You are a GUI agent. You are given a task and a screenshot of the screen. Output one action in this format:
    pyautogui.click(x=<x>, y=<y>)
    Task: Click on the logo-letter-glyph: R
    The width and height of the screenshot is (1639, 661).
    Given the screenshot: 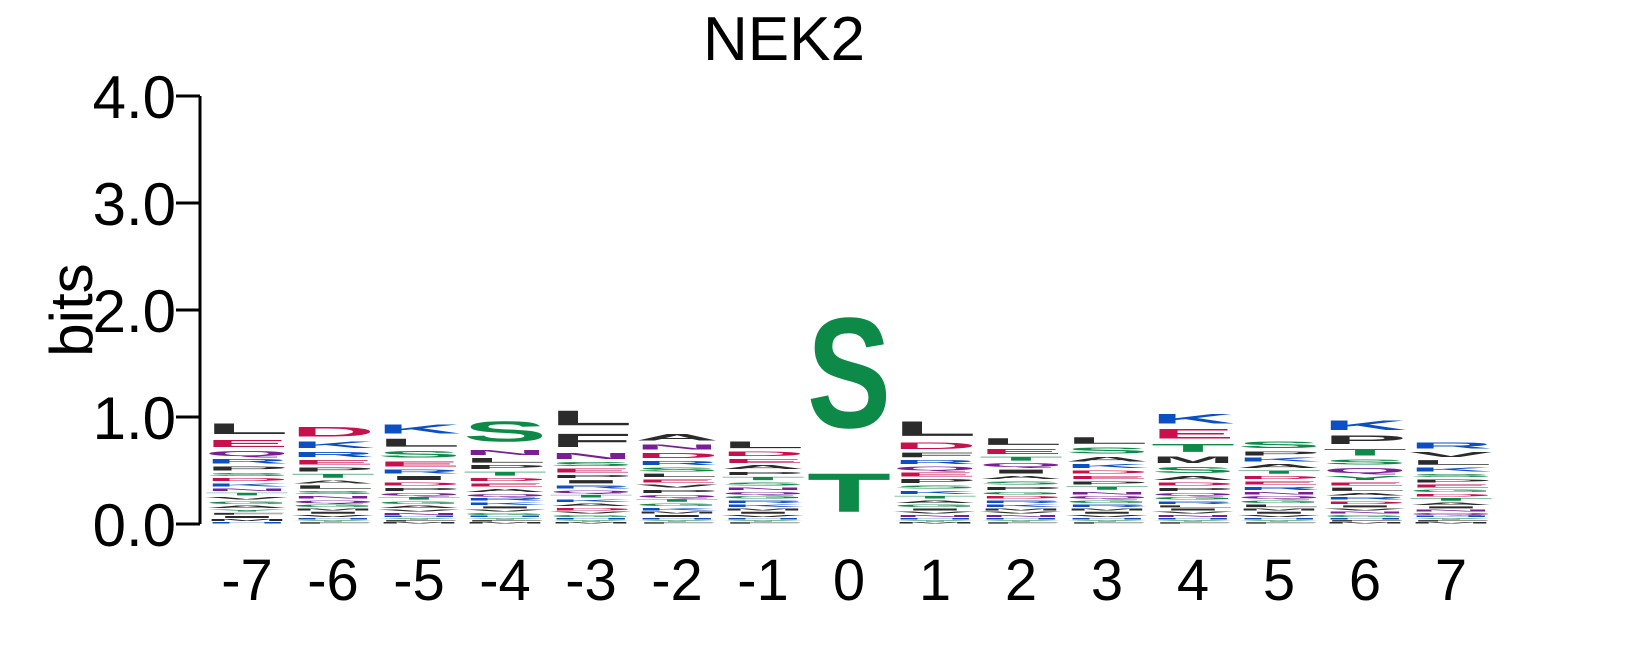 What is the action you would take?
    pyautogui.click(x=1021, y=501)
    